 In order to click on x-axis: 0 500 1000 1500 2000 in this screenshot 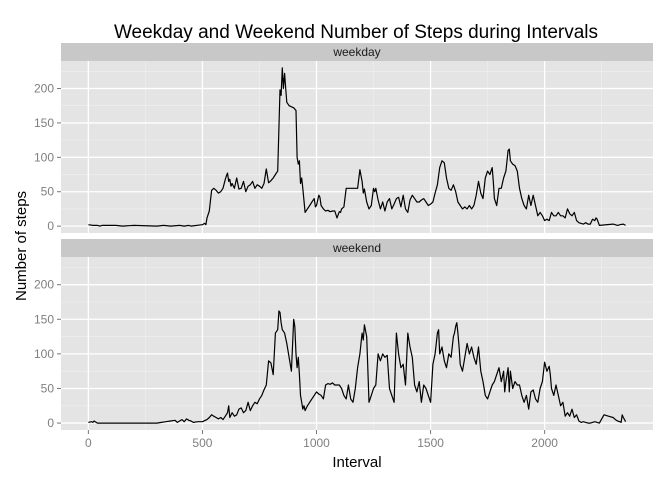, I will do `click(321, 440)`.